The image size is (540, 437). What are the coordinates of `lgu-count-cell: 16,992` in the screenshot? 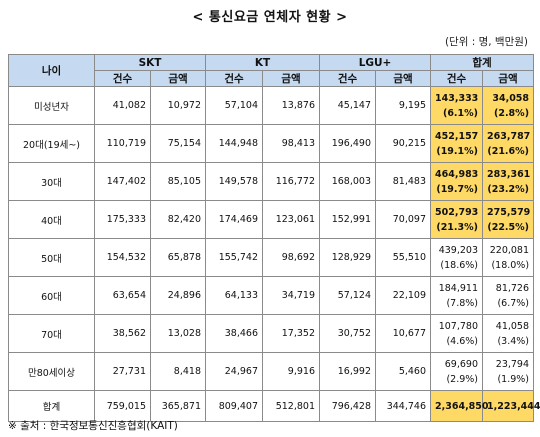 It's located at (347, 371).